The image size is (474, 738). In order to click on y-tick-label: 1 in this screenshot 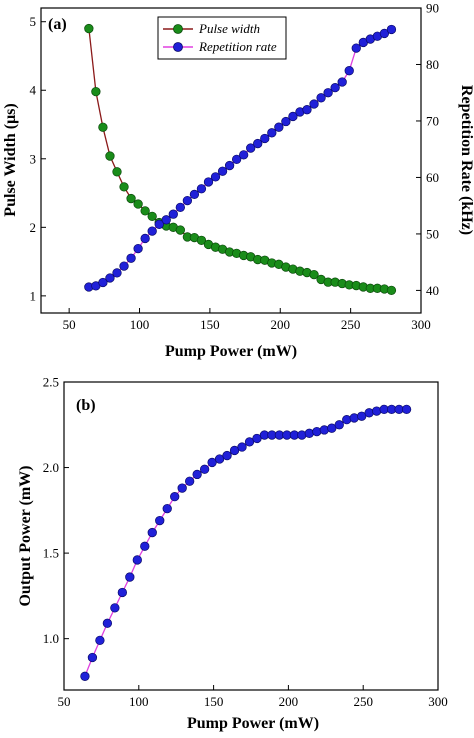, I will do `click(33, 295)`.